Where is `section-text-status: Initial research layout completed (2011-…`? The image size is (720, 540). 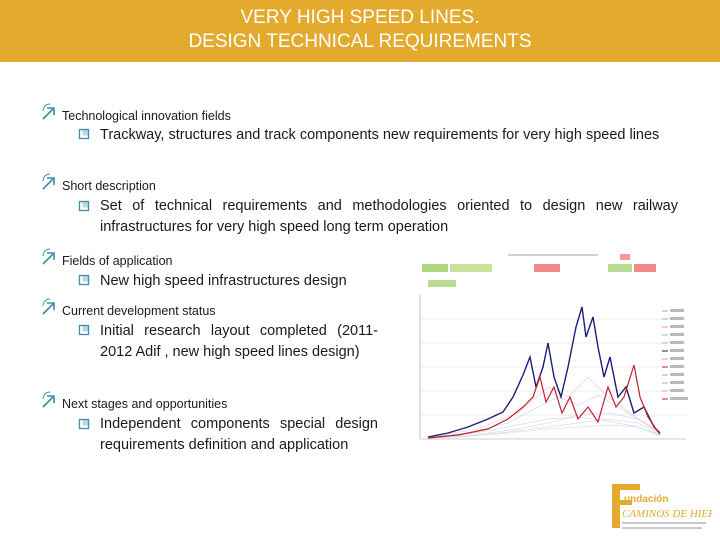 section-text-status: Initial research layout completed (2011-… is located at coordinates (239, 341).